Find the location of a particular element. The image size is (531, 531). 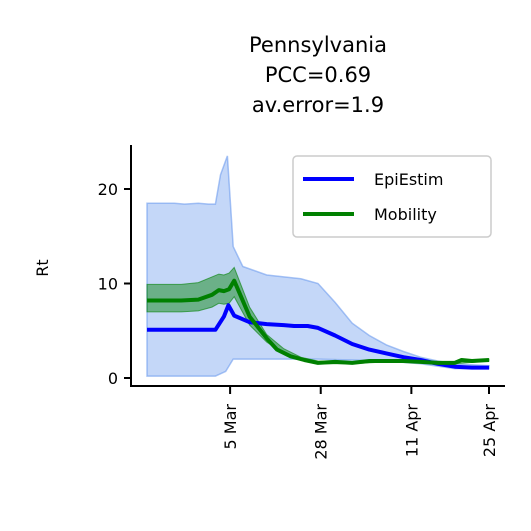

title-line-2: PCC=0.69 is located at coordinates (318, 75).